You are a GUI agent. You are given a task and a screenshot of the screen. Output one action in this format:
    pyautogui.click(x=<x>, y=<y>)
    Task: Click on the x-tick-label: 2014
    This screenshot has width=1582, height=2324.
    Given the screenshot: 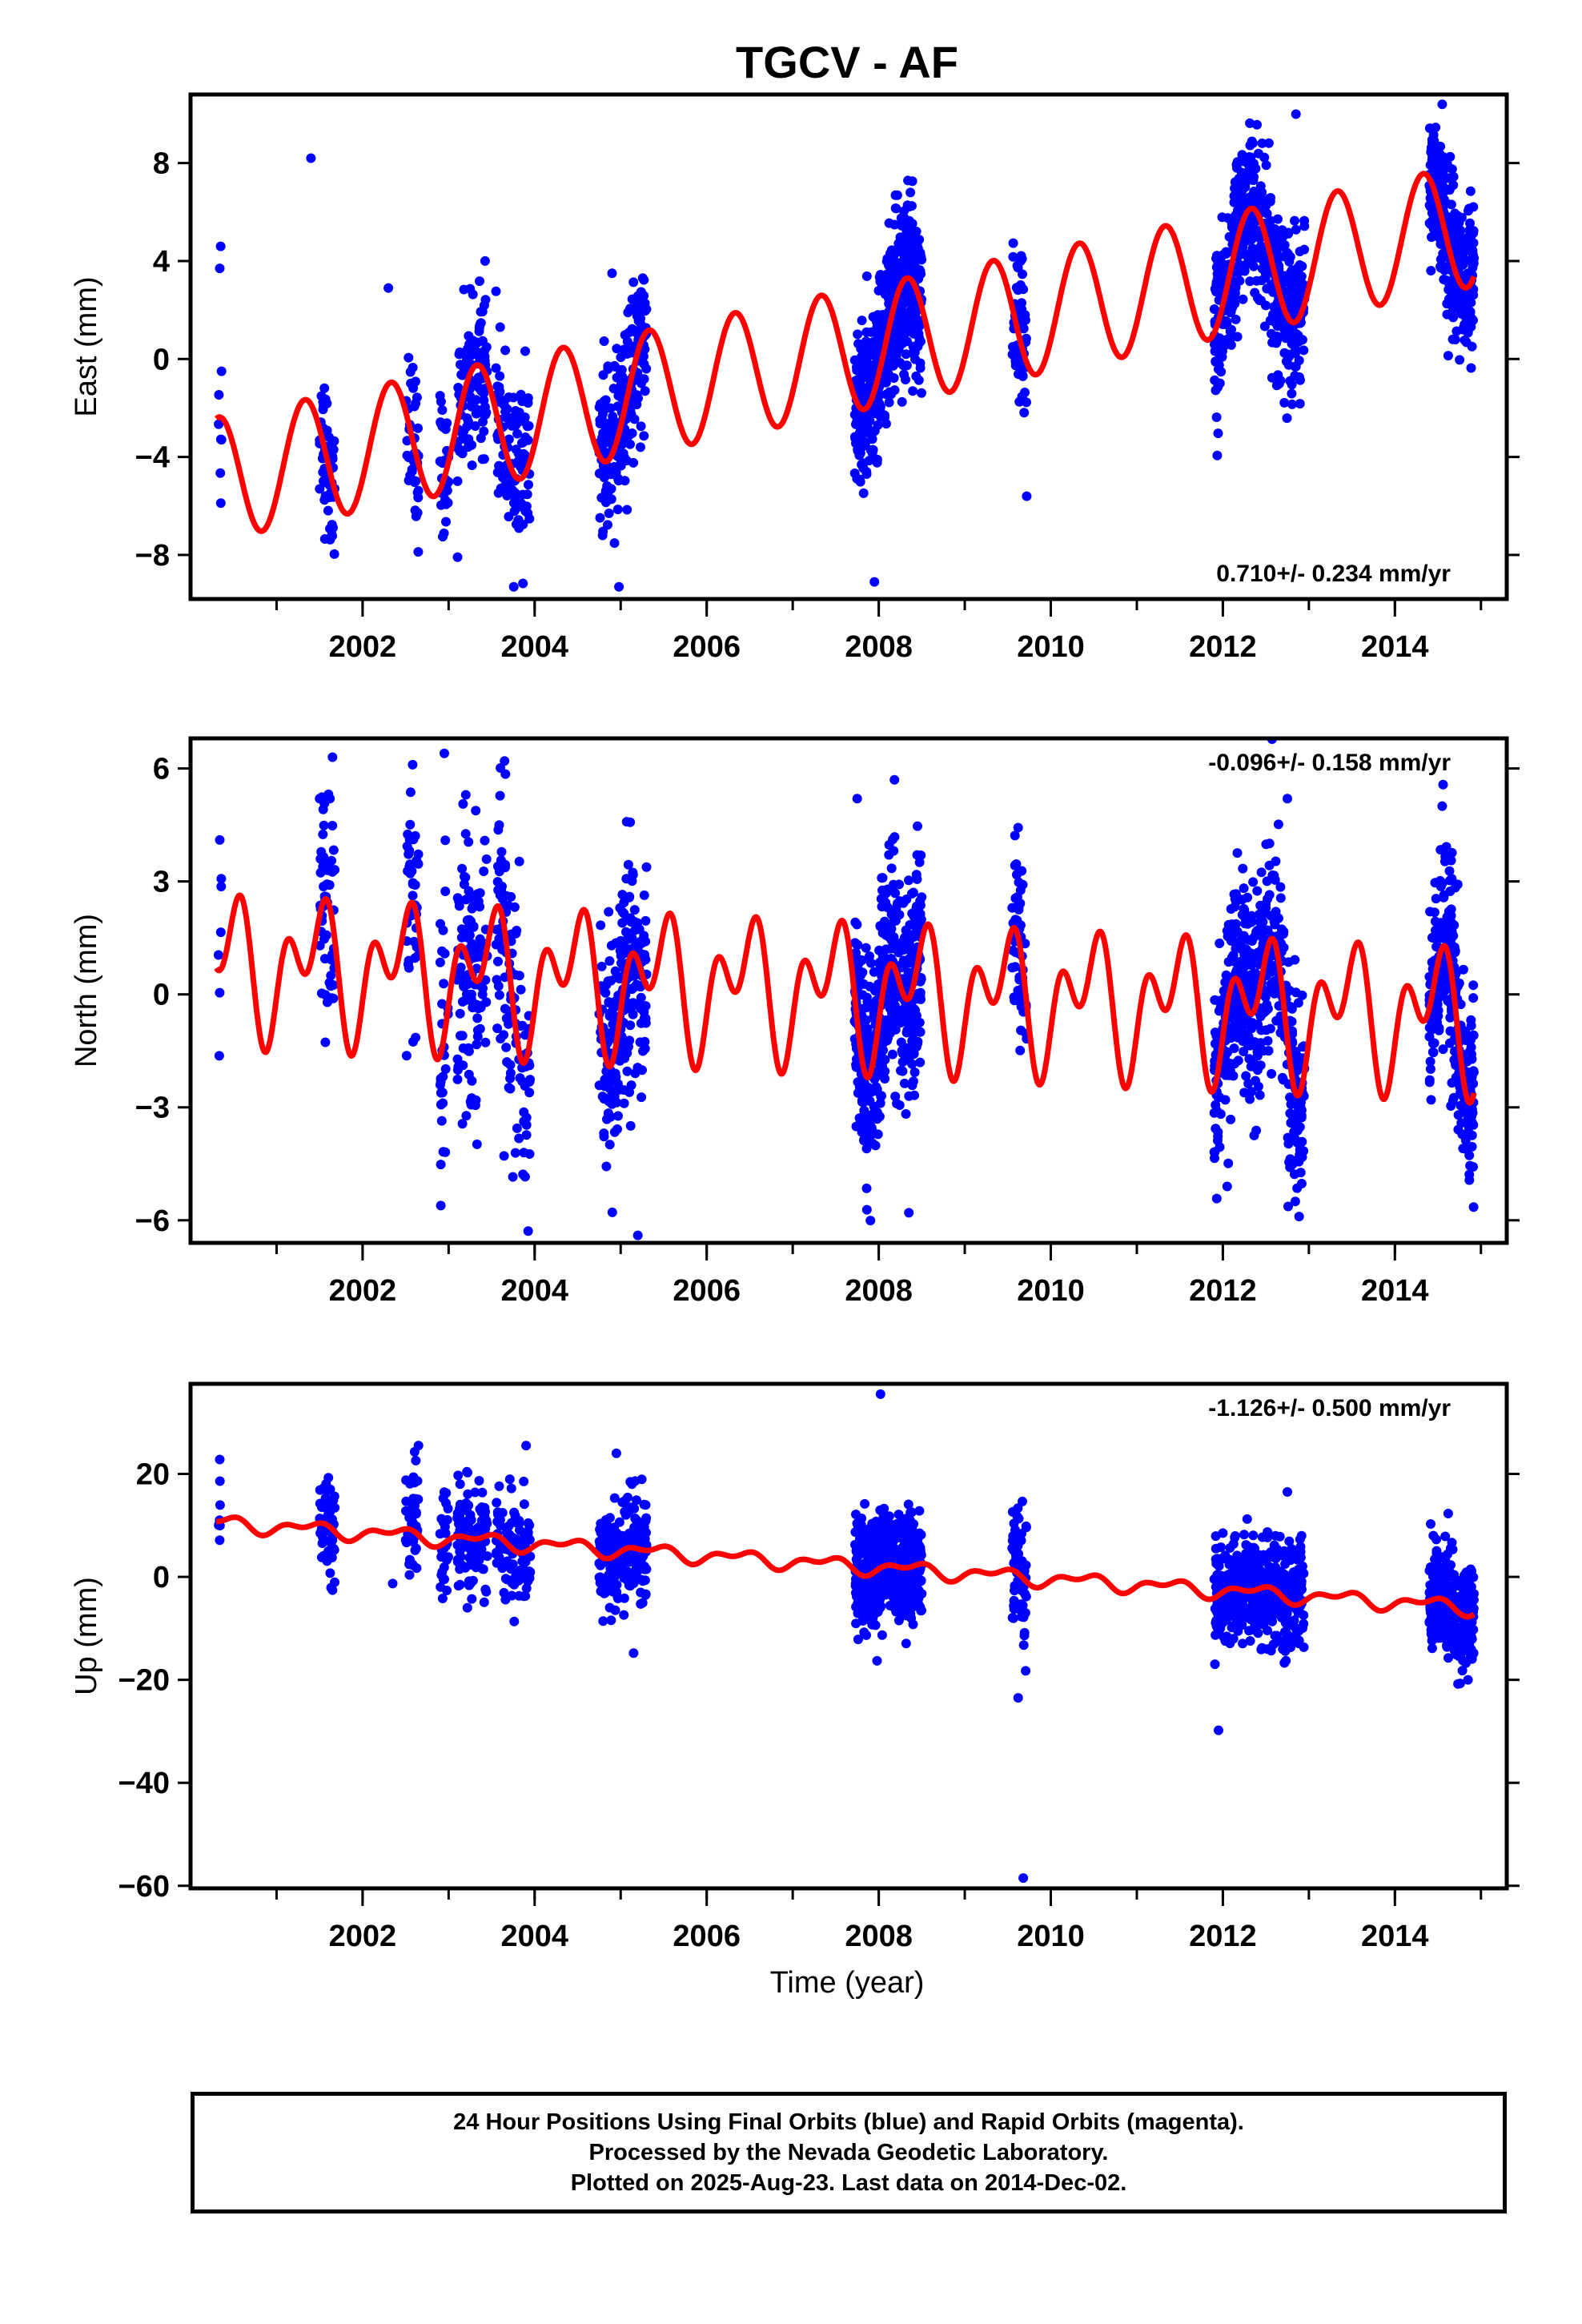 What is the action you would take?
    pyautogui.click(x=1395, y=647)
    